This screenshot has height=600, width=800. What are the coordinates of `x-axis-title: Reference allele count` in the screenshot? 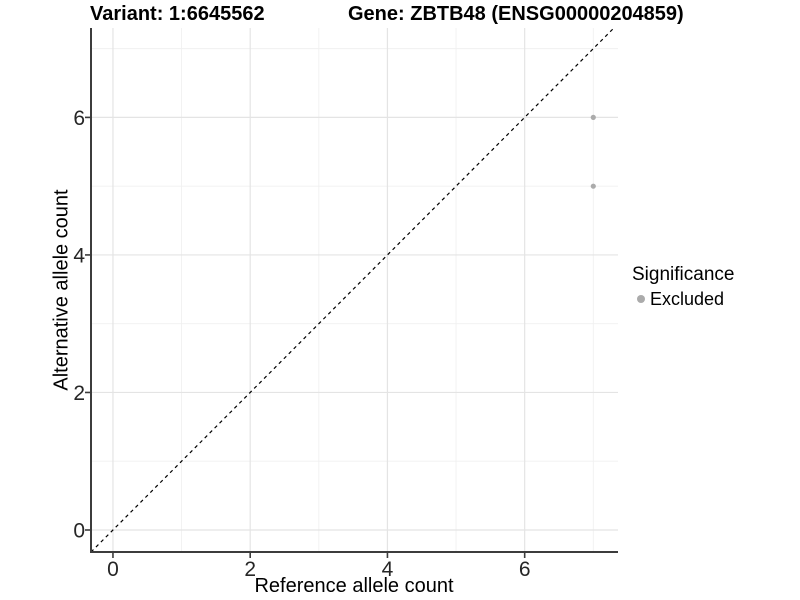 It's located at (354, 586).